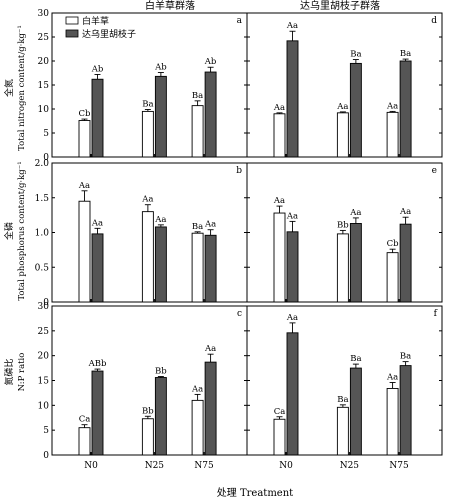  I want to click on y-tick-label: 25, so click(44, 38).